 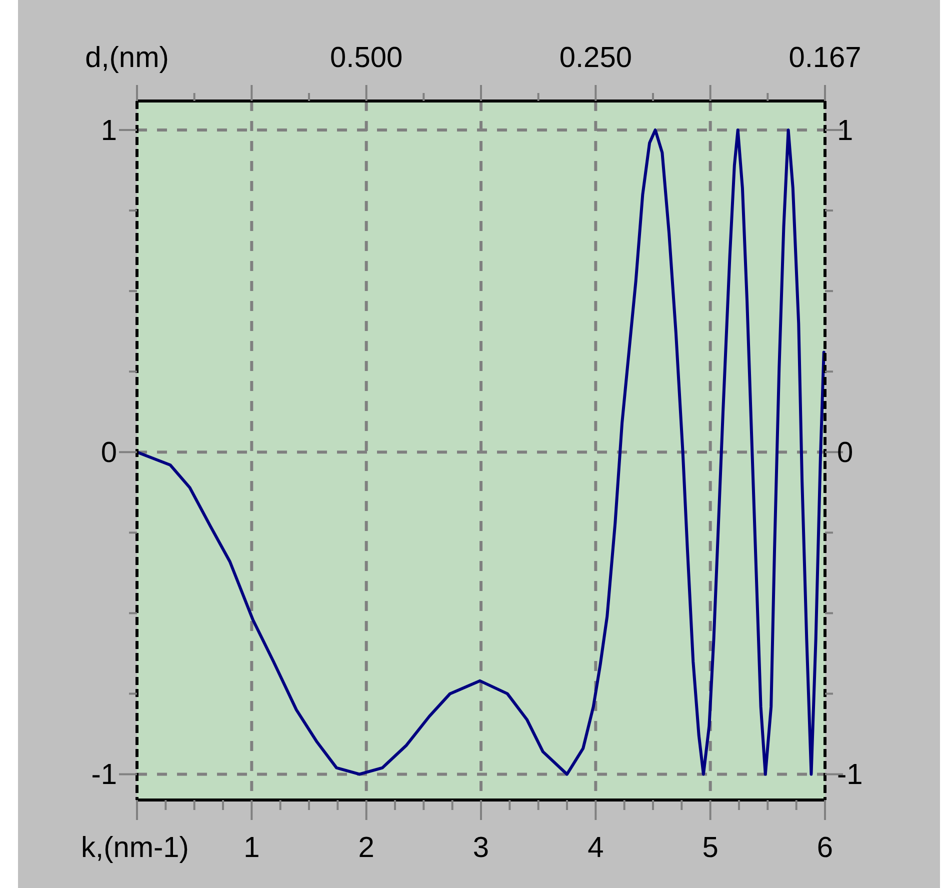 I want to click on x-tick-label: 1, so click(x=252, y=848).